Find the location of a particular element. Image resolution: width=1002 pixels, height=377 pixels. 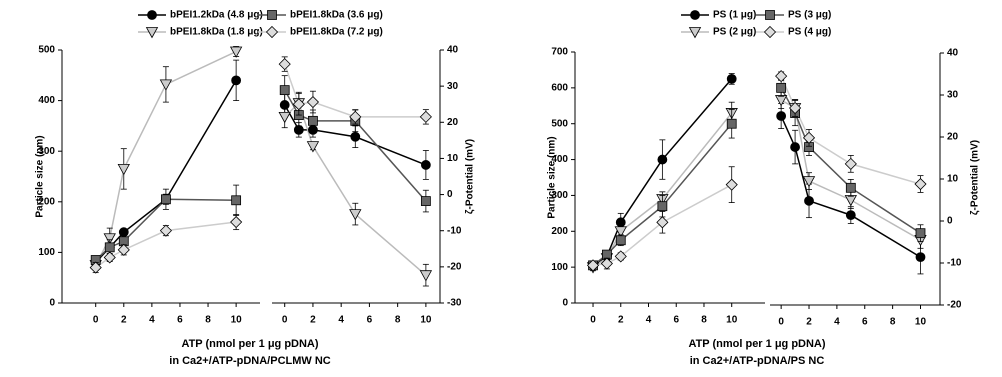

x-axis-label: in Ca2+/ATP-pDNA/PS NC is located at coordinates (757, 361).